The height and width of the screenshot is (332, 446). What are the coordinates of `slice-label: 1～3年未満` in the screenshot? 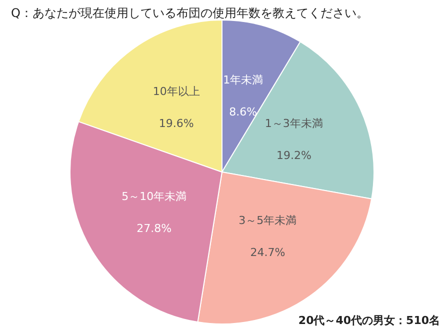 It's located at (293, 123).